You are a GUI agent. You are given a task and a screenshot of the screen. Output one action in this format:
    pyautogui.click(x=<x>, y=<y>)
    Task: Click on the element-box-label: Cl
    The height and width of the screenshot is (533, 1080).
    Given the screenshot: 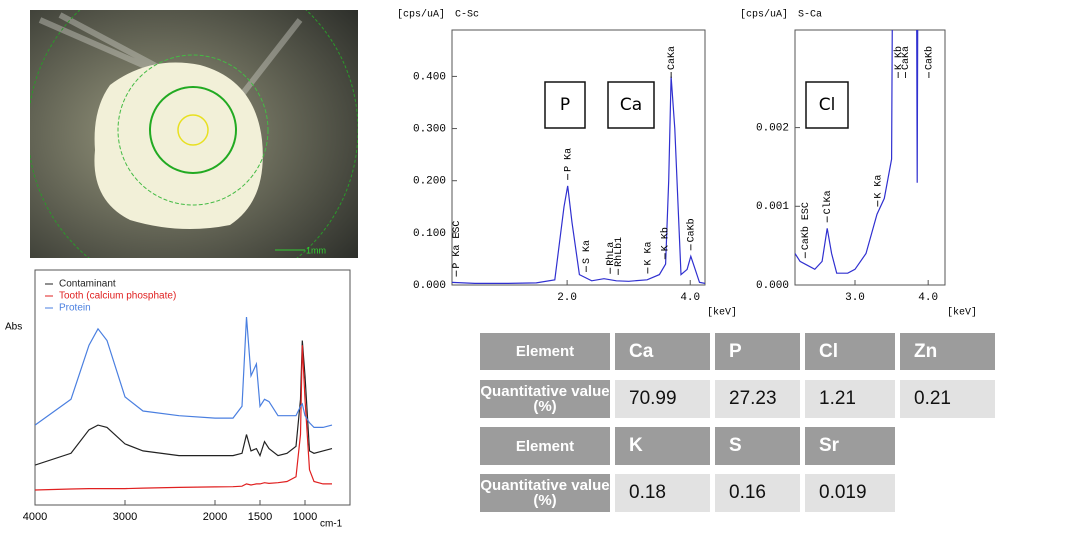 What is the action you would take?
    pyautogui.click(x=827, y=105)
    